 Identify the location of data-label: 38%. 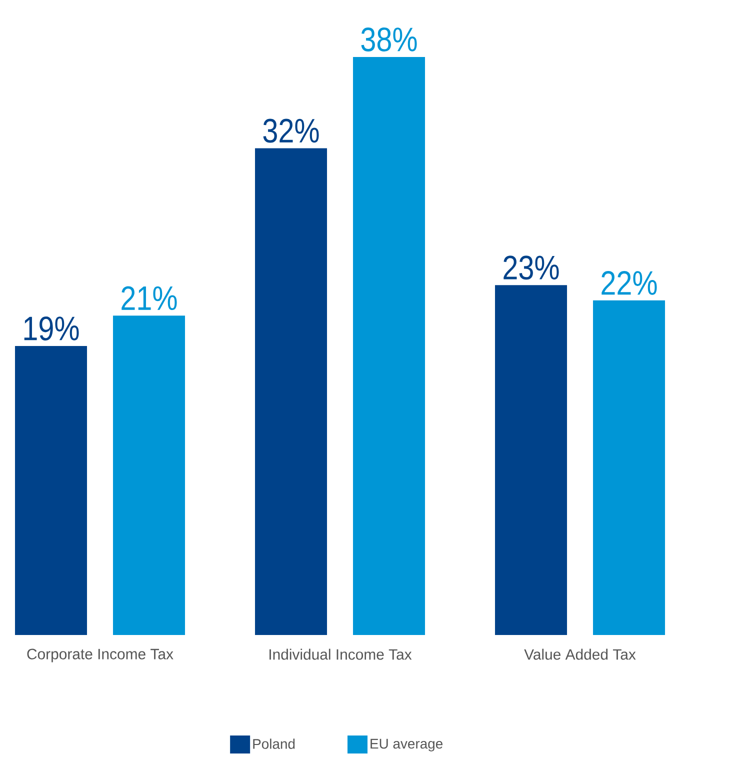
(389, 39).